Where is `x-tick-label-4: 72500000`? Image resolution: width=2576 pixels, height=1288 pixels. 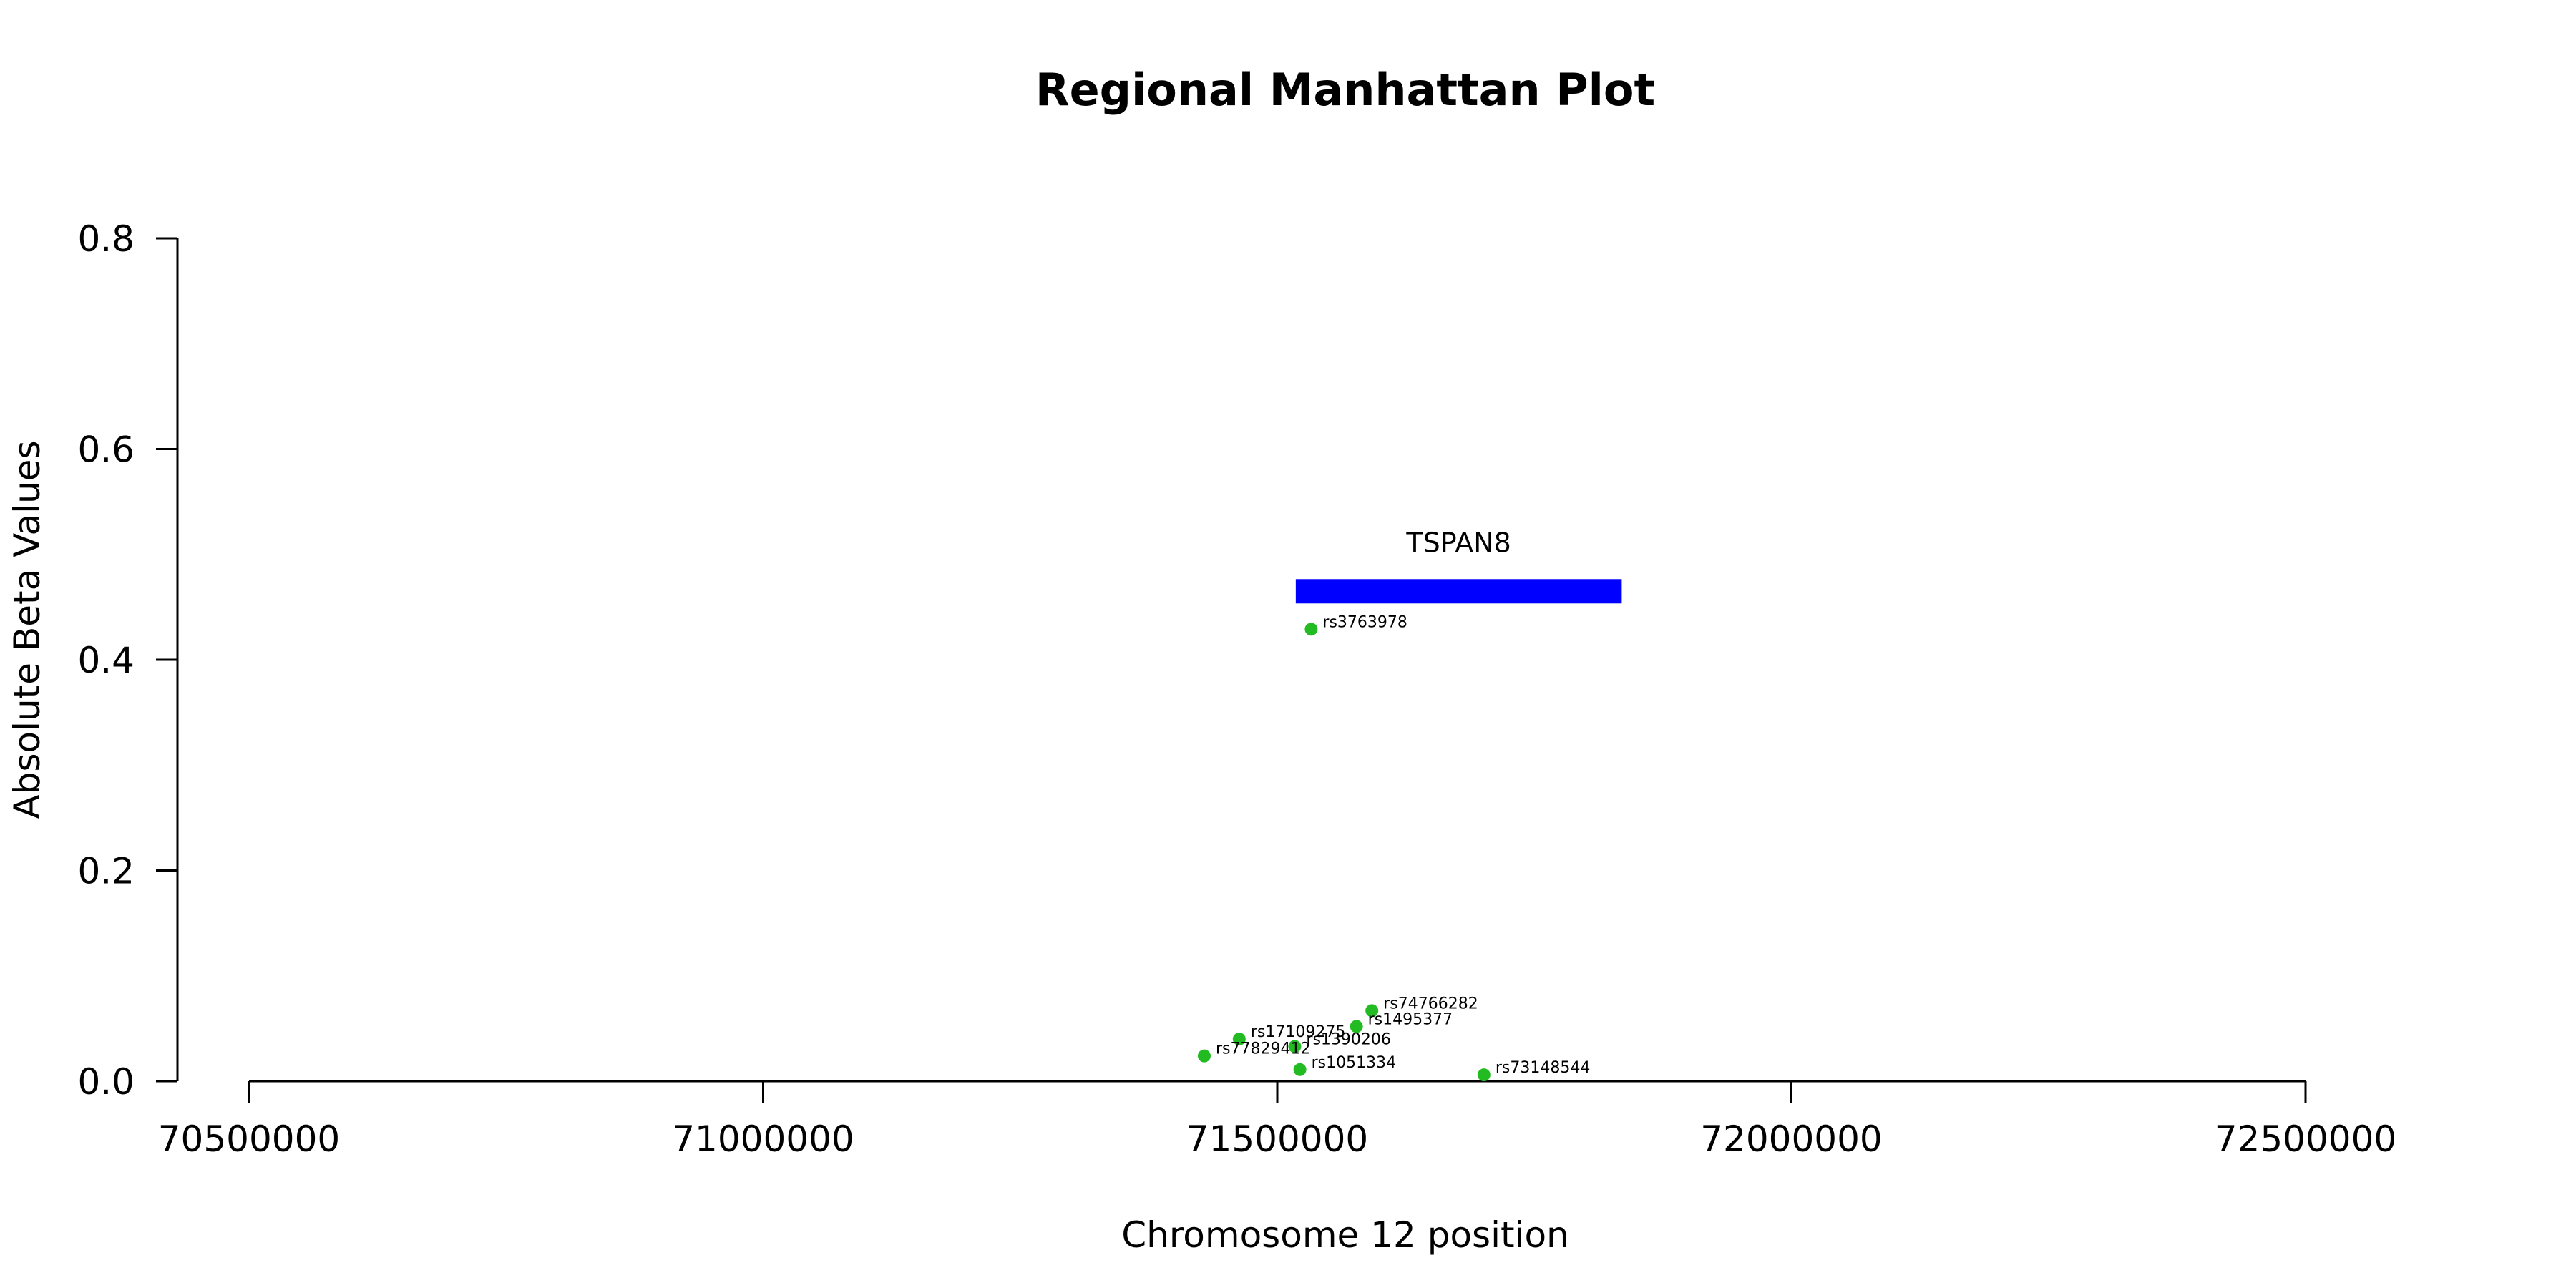
x-tick-label-4: 72500000 is located at coordinates (2306, 1139).